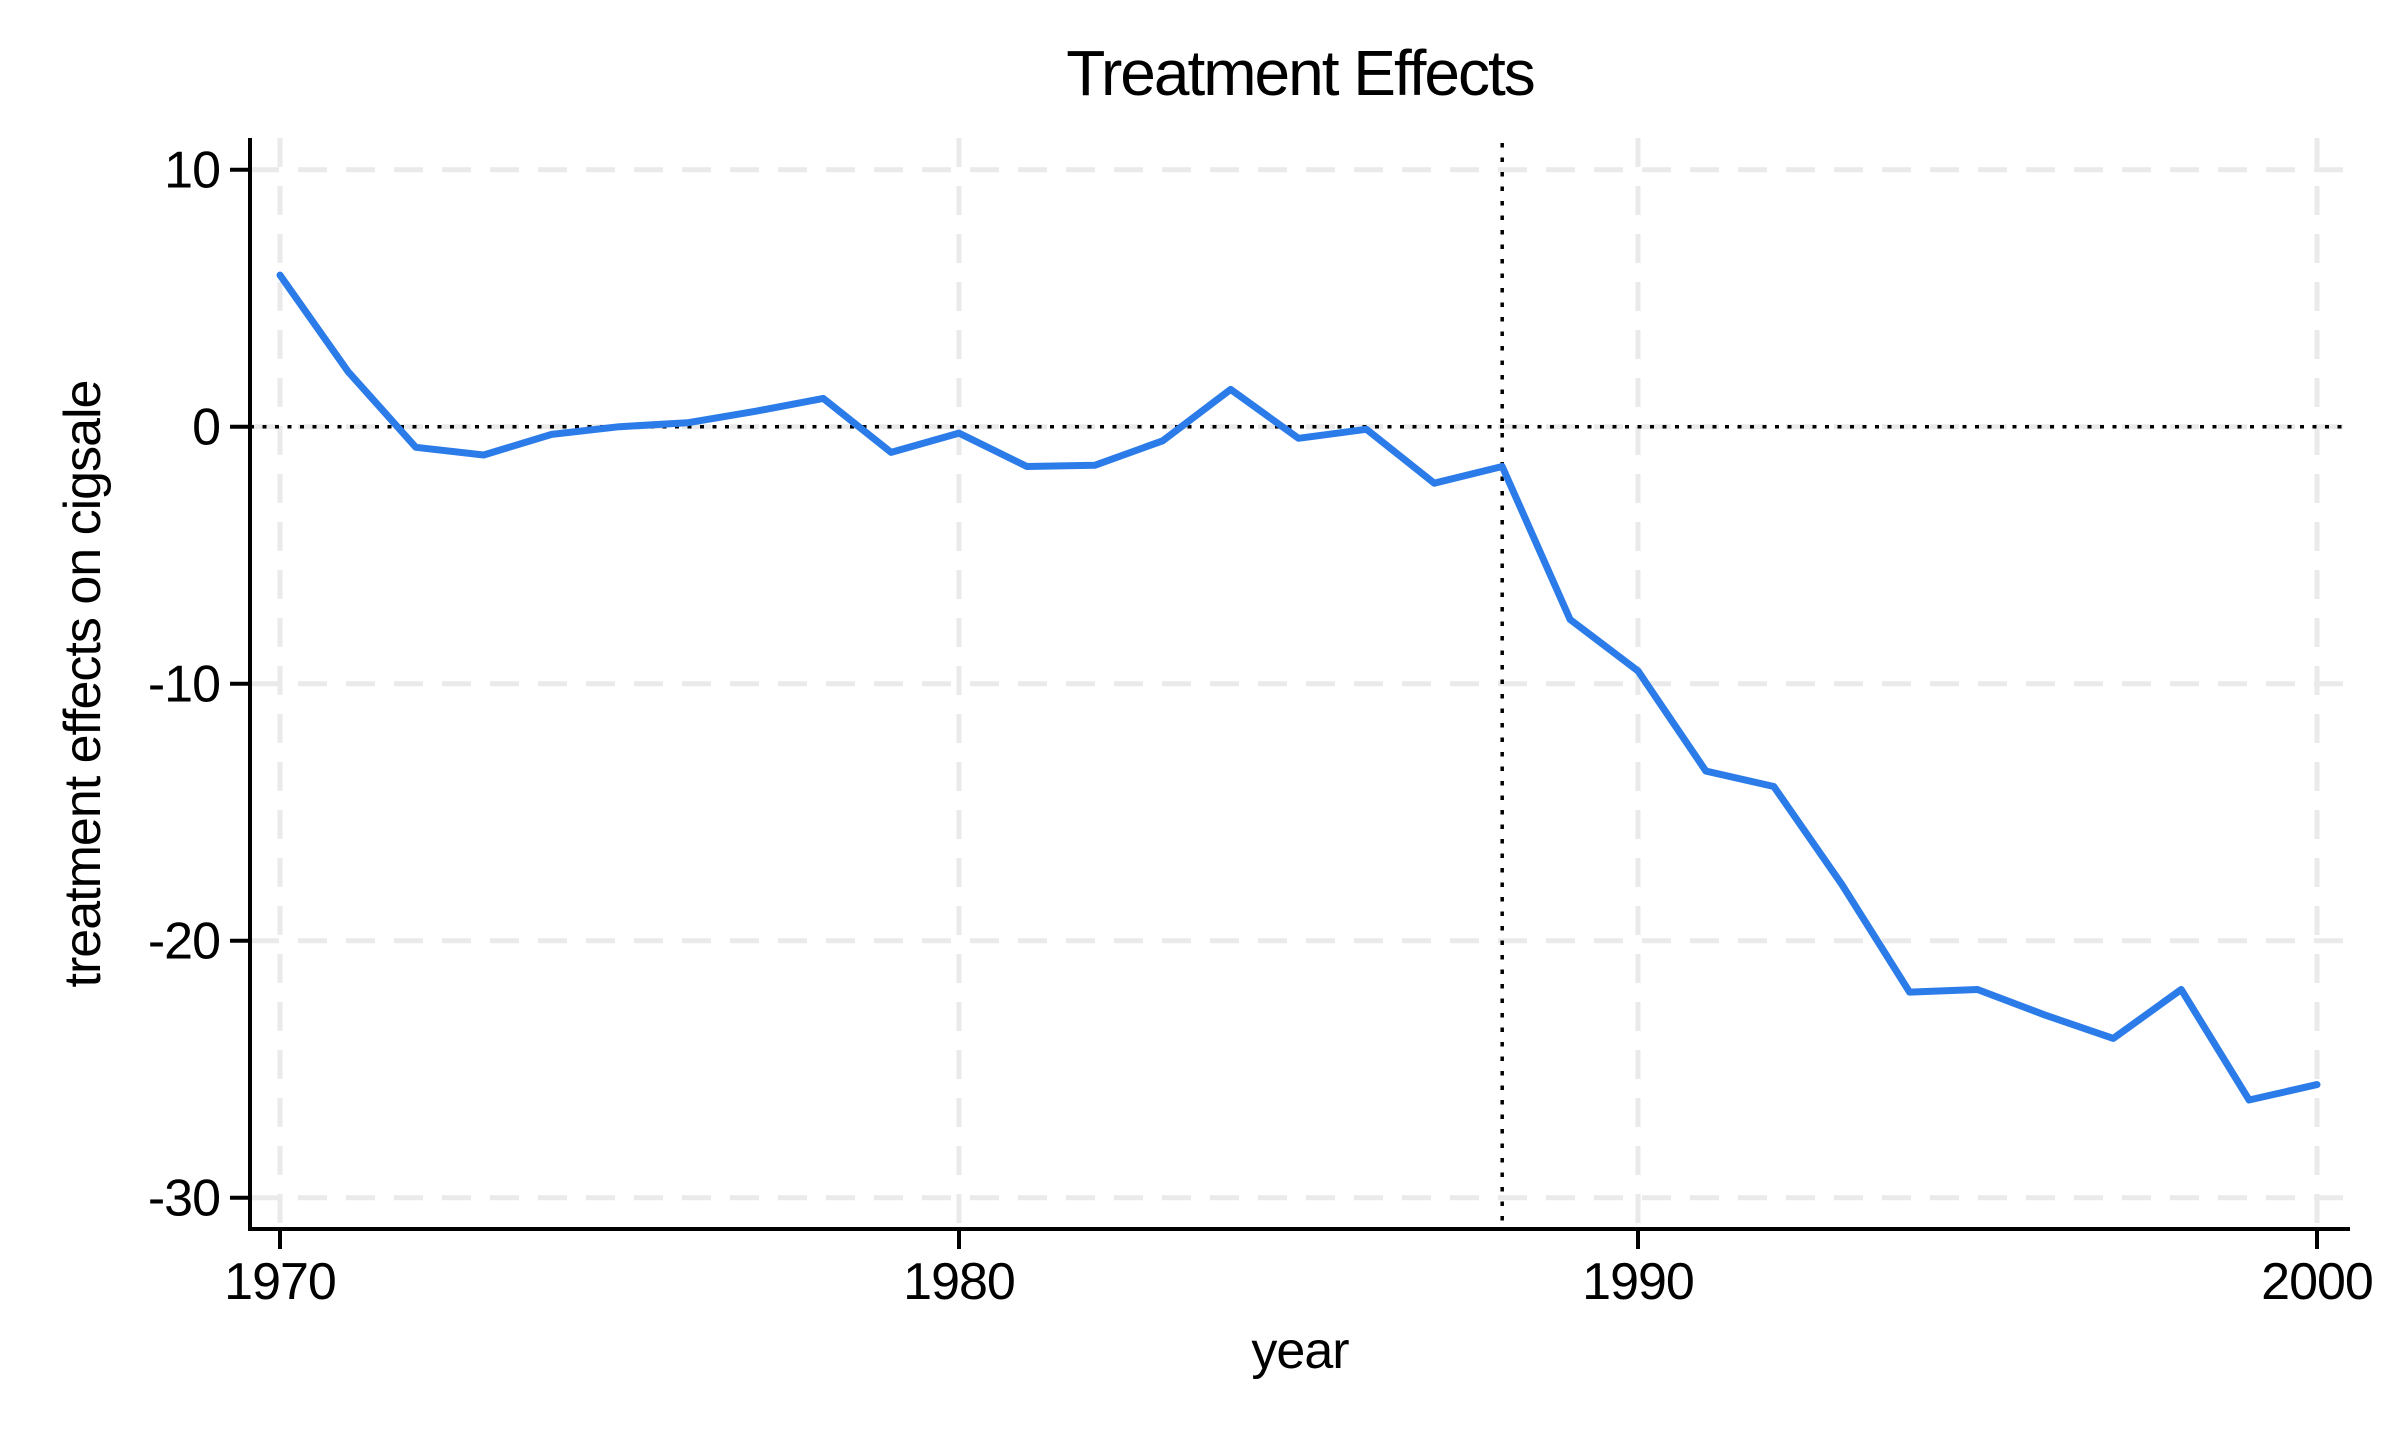 The image size is (2400, 1440). Describe the element at coordinates (280, 1282) in the screenshot. I see `x-tick-label: 1970` at that location.